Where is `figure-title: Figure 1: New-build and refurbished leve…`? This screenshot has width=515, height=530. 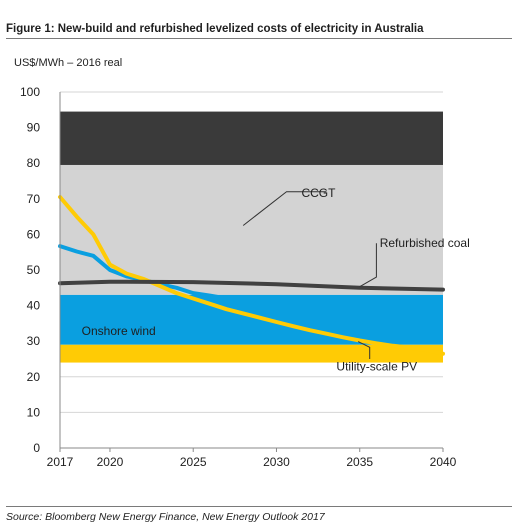 figure-title: Figure 1: New-build and refurbished leve… is located at coordinates (215, 29).